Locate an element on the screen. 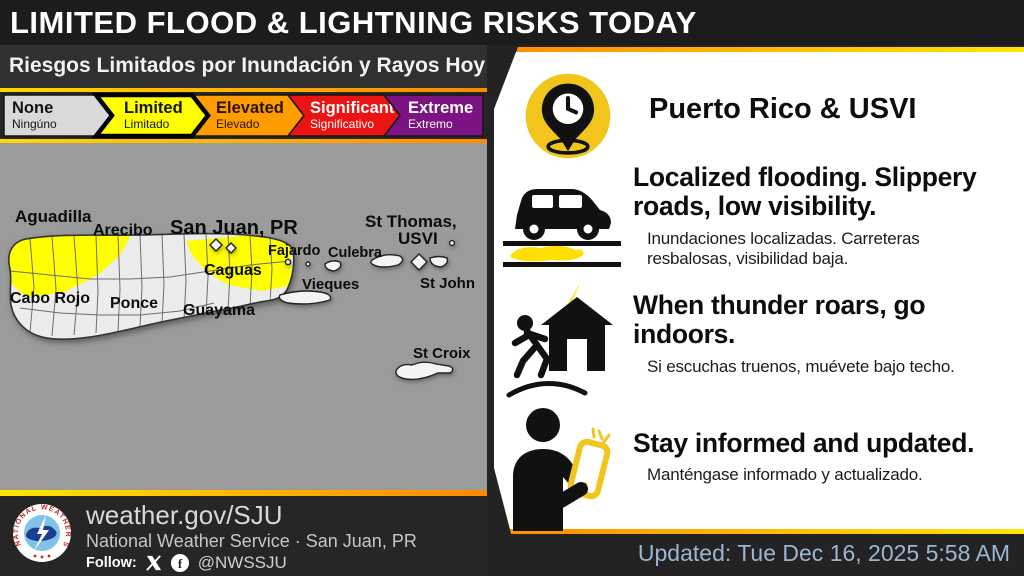 The width and height of the screenshot is (1024, 576). nws-logo: NATIONAL WEATHER SERVICE is located at coordinates (41, 532).